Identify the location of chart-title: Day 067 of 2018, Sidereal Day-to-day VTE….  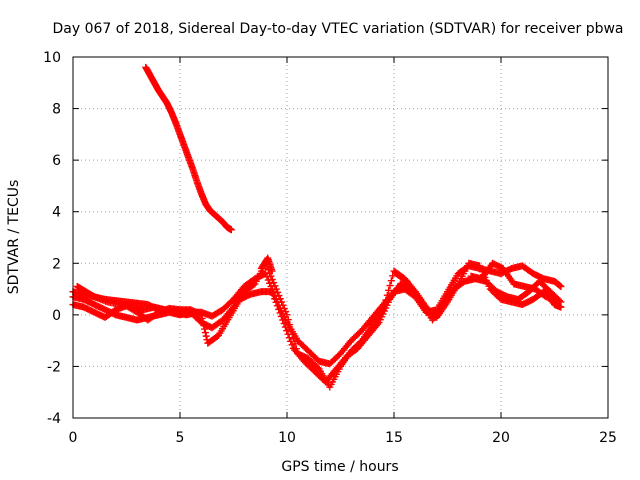
(337, 29).